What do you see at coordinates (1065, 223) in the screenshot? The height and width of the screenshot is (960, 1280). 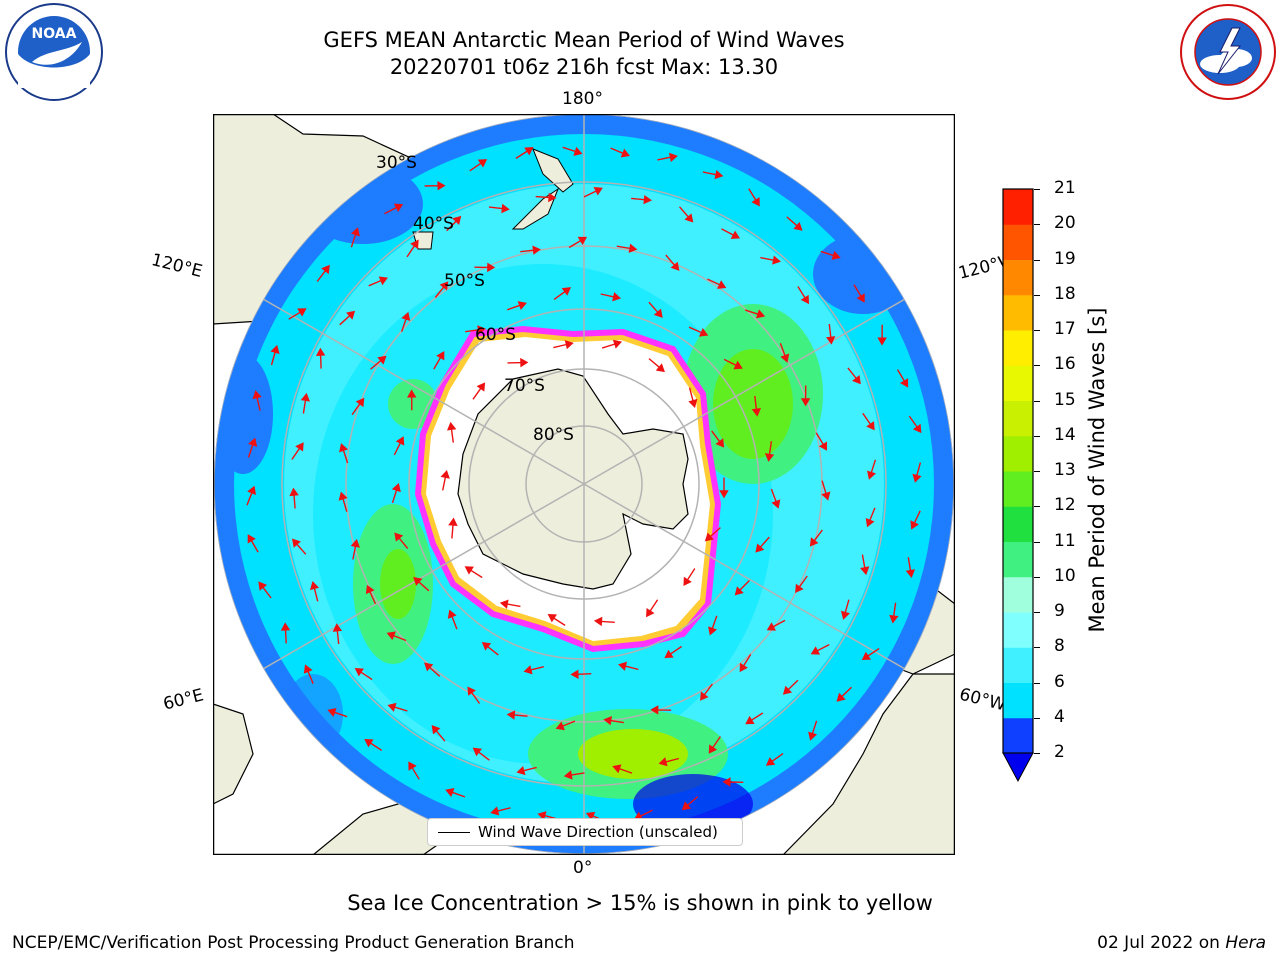 I see `colorbar-tick-label: 20` at bounding box center [1065, 223].